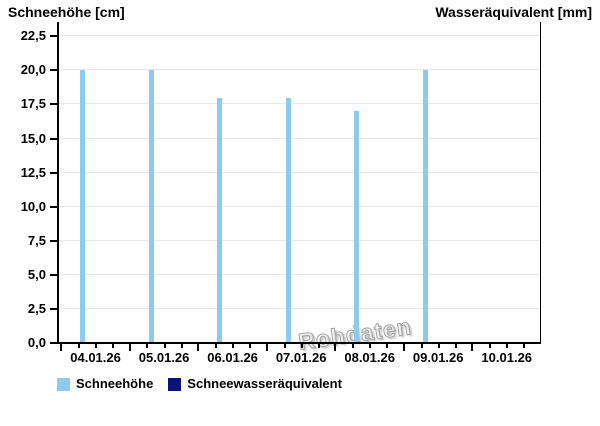  I want to click on x-date-label: 07.01.26, so click(301, 357).